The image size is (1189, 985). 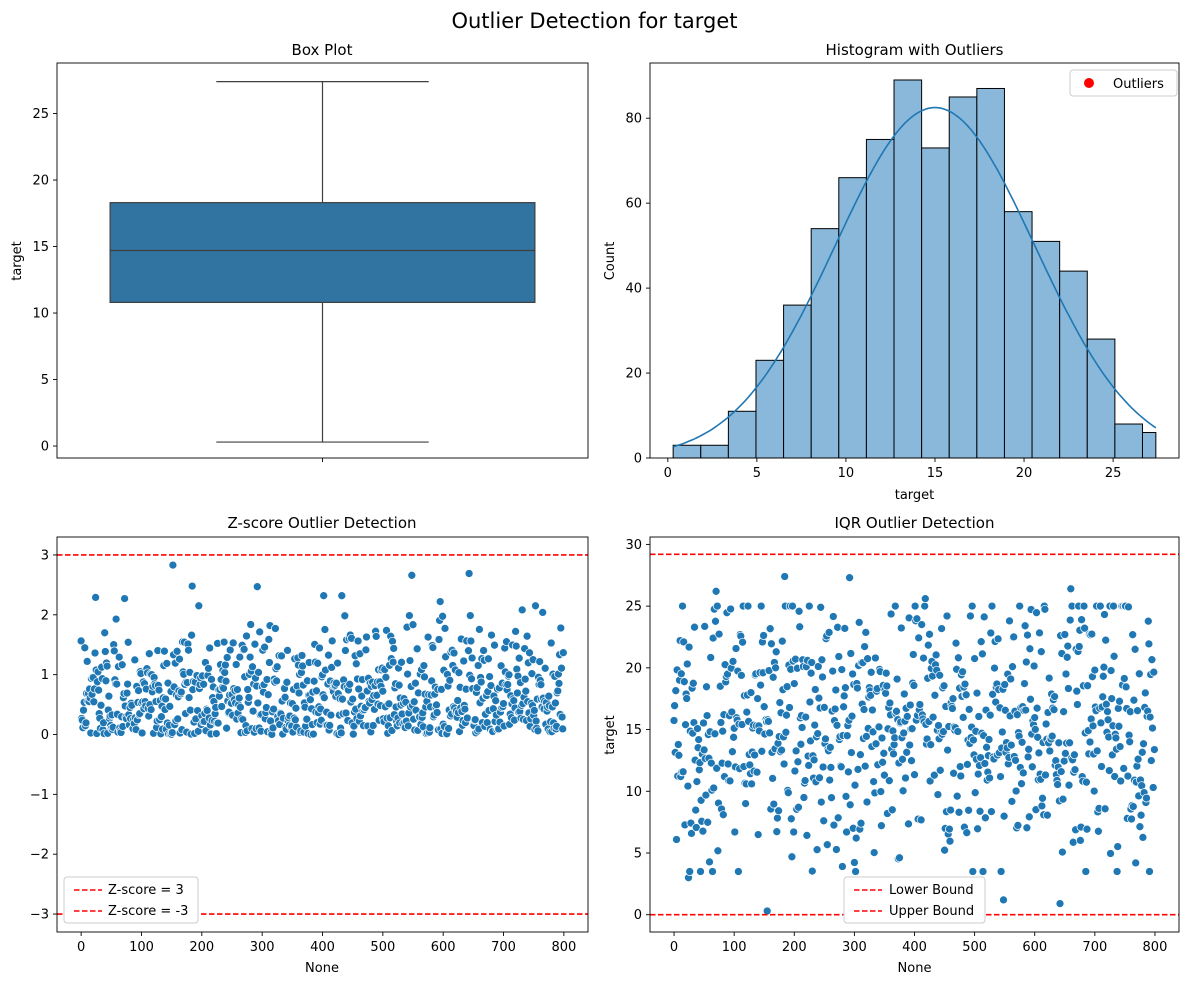 What do you see at coordinates (757, 473) in the screenshot?
I see `x-tick-label: 5` at bounding box center [757, 473].